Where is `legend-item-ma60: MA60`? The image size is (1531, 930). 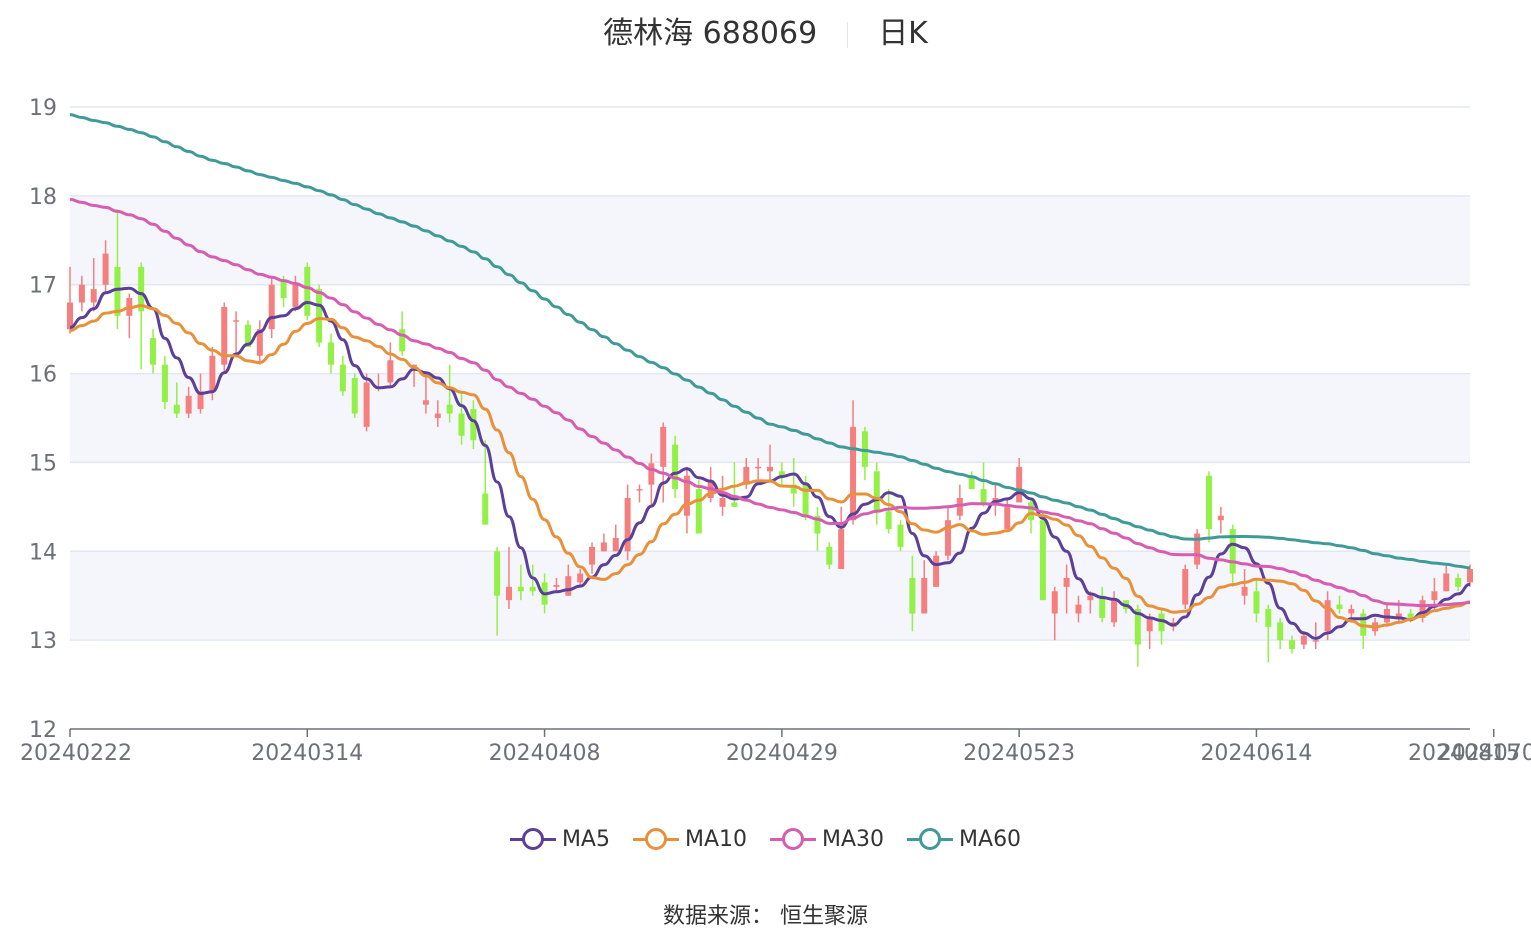
legend-item-ma60: MA60 is located at coordinates (964, 839).